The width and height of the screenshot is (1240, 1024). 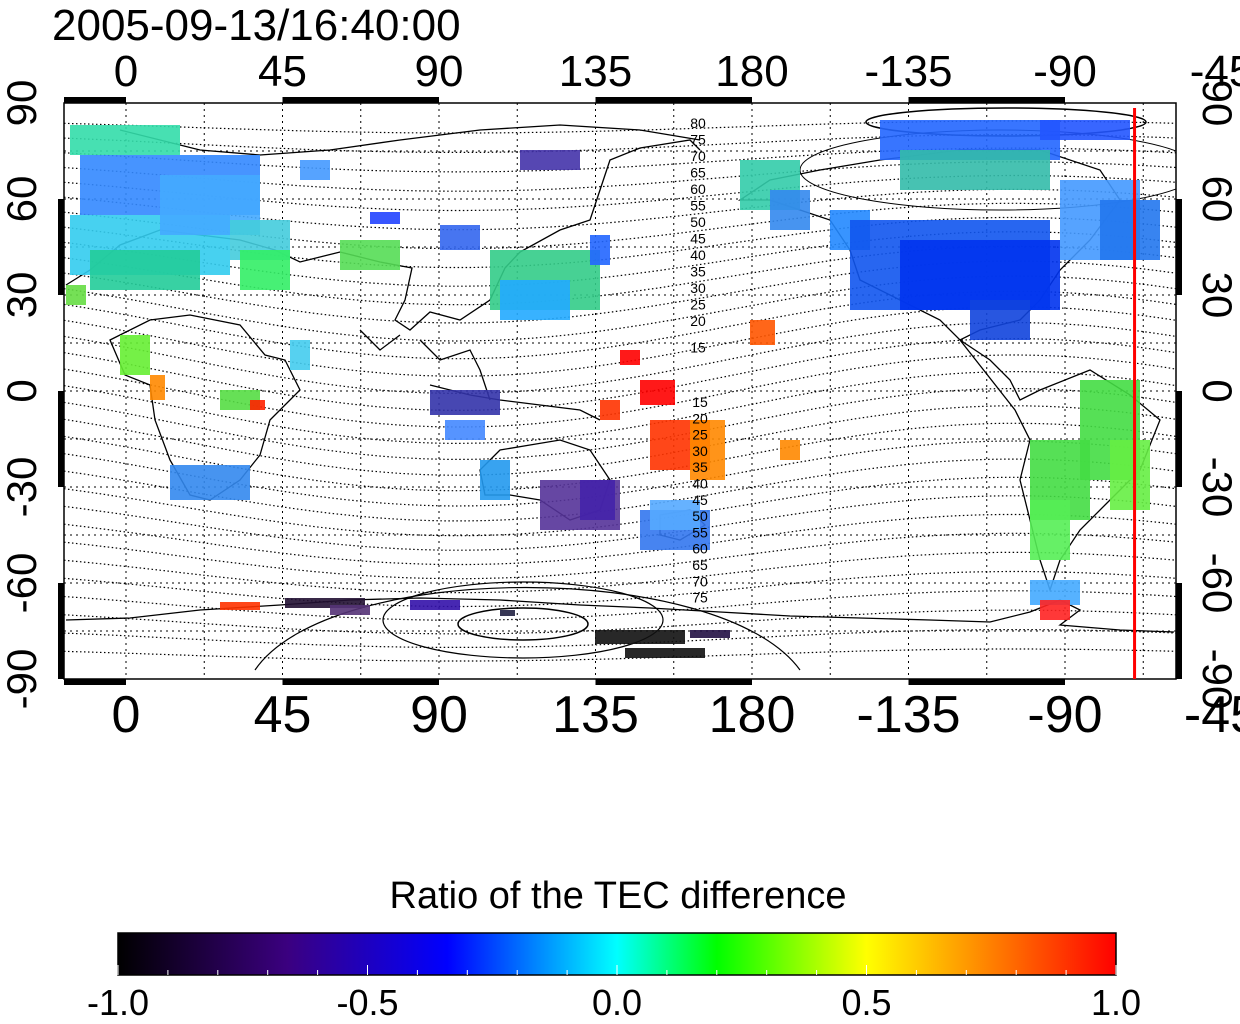 I want to click on colorbar-tick-labels: -1.0 -0.5 0.0 0.5 1.0, so click(x=614, y=1002).